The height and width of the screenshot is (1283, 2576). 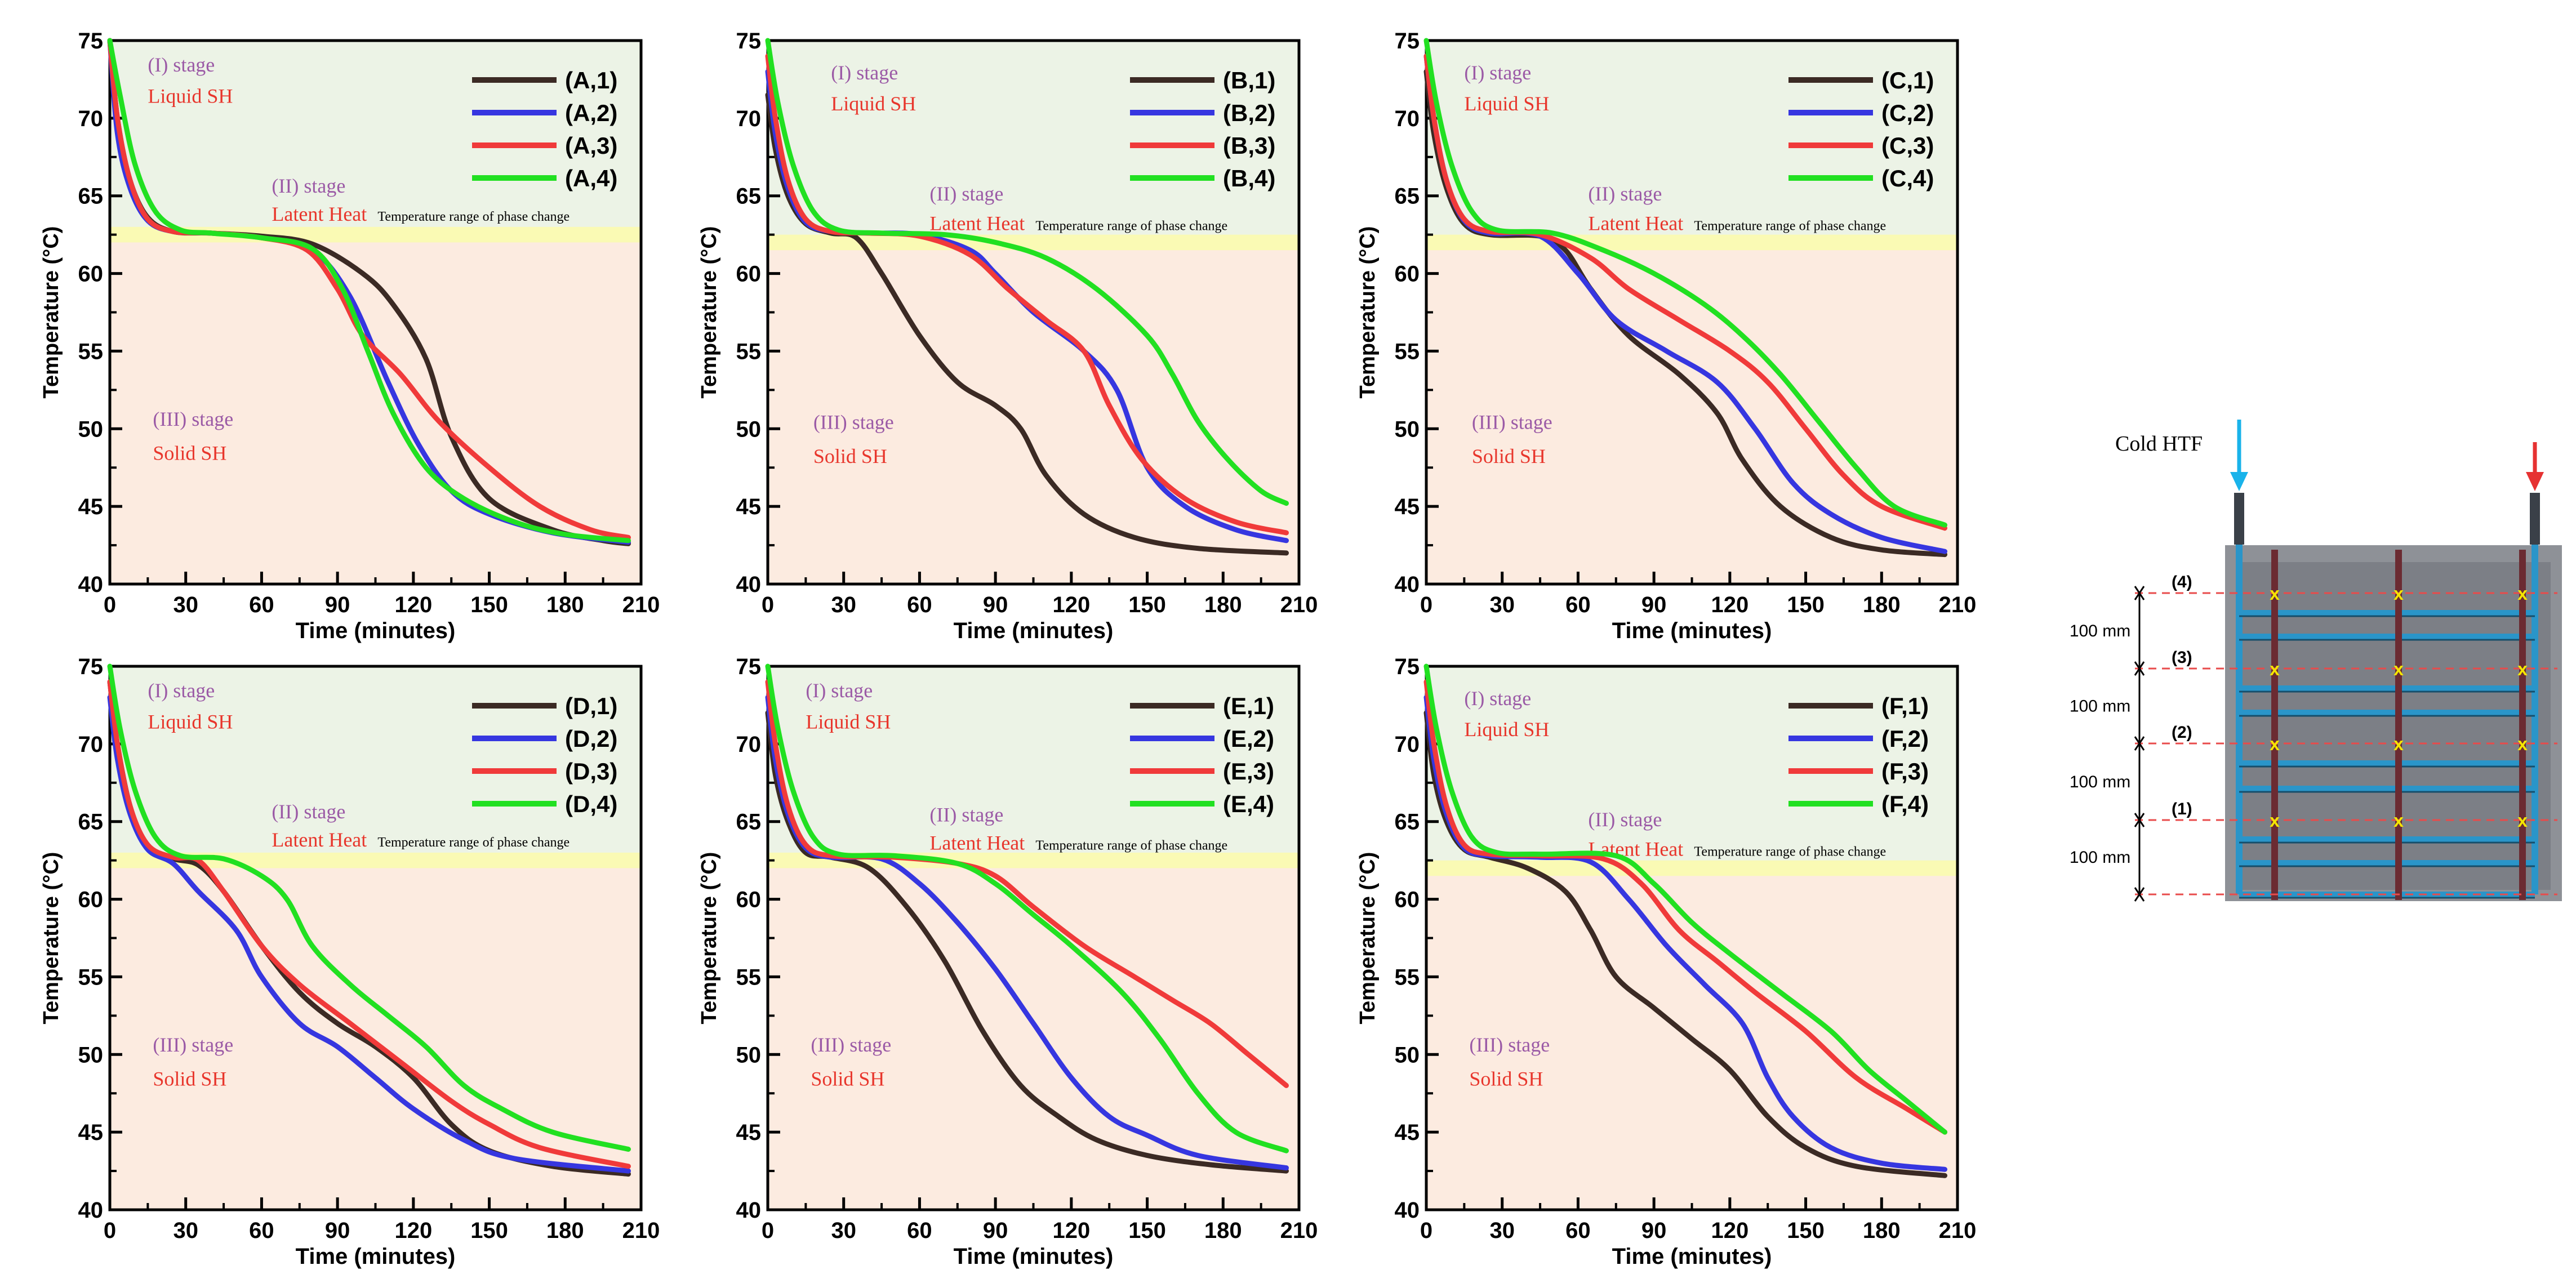 I want to click on legend-label-2: (D,2), so click(x=591, y=739).